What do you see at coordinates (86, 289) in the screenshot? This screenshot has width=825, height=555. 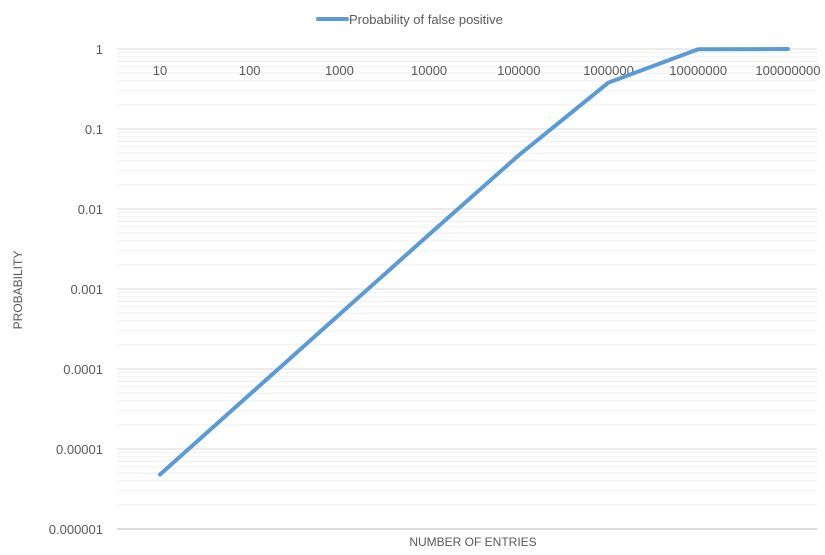 I see `y-tick-label: 0.001` at bounding box center [86, 289].